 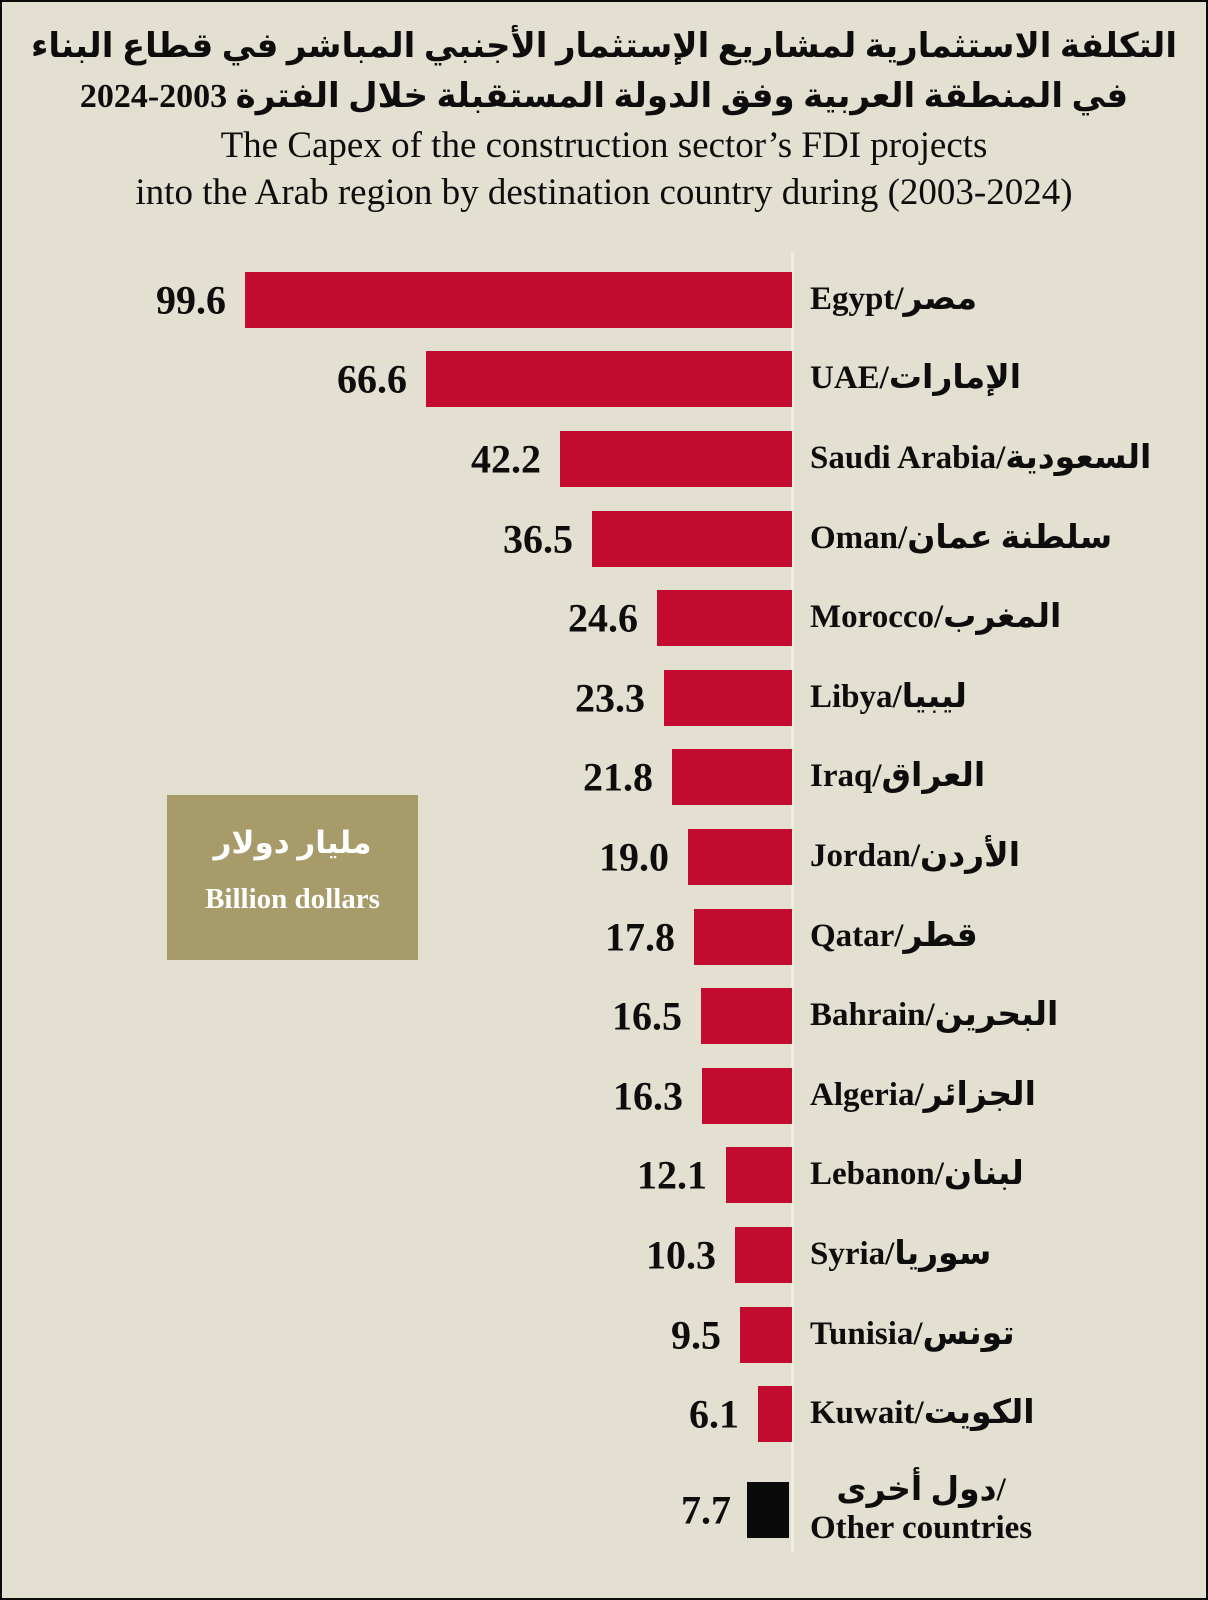 What do you see at coordinates (292, 877) in the screenshot?
I see `legend-box: مليار دولار Billion dollars` at bounding box center [292, 877].